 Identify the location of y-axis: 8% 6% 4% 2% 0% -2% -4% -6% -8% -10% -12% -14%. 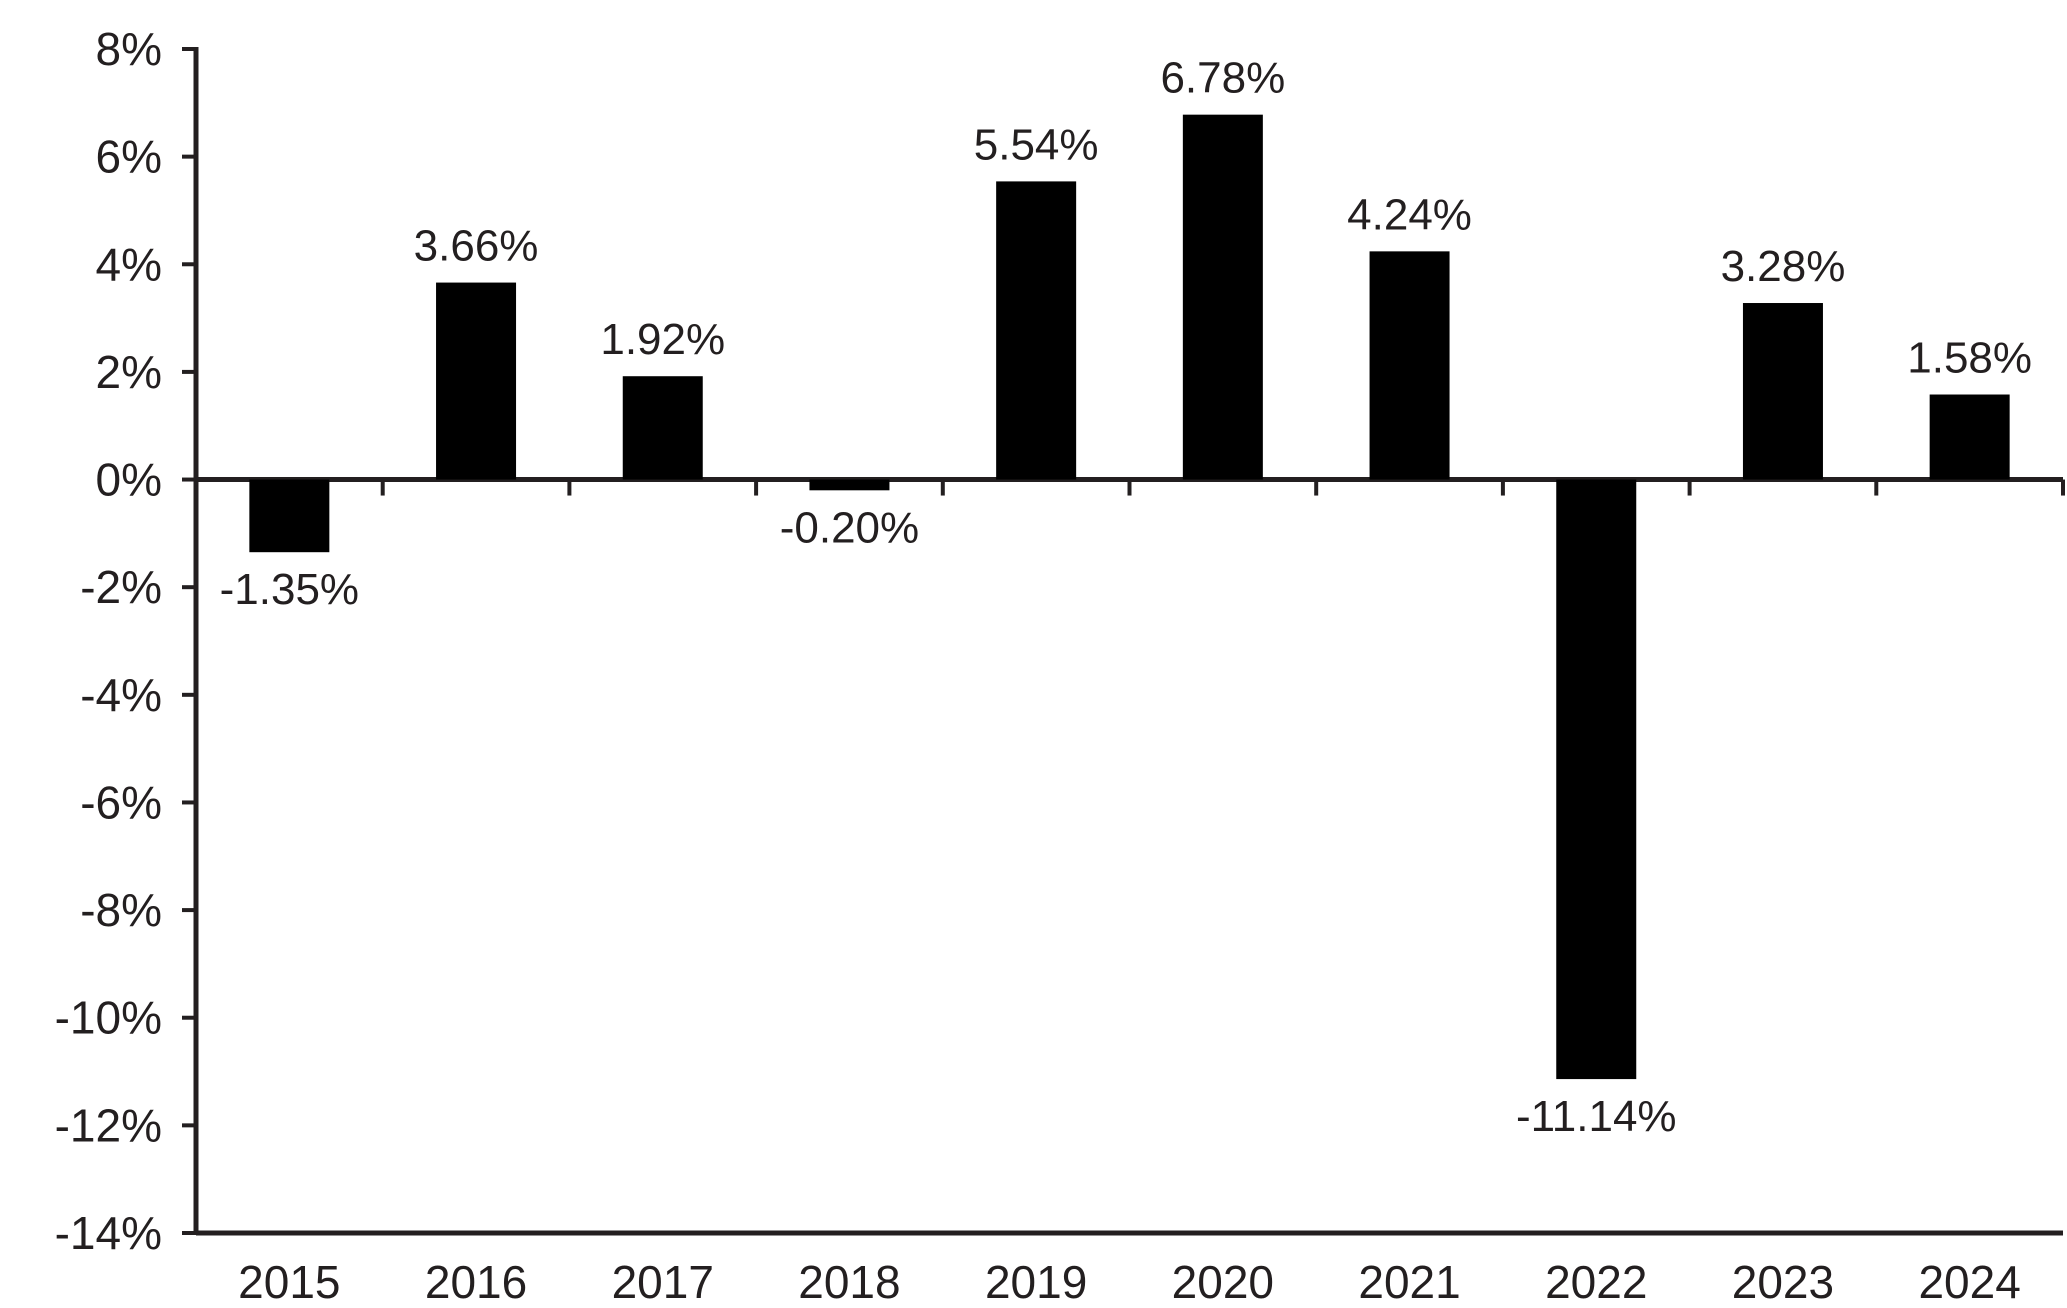
(127, 641).